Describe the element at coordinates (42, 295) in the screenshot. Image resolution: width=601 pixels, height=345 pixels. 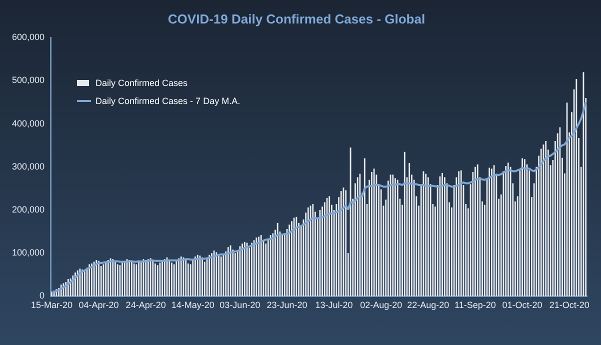
I see `y-tick-label: 0` at that location.